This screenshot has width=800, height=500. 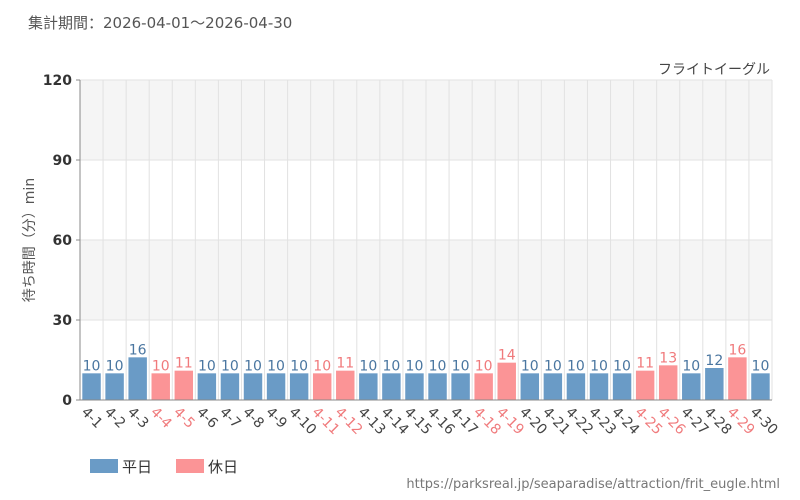 What do you see at coordinates (229, 417) in the screenshot?
I see `x-tick-4-7: 4-7` at bounding box center [229, 417].